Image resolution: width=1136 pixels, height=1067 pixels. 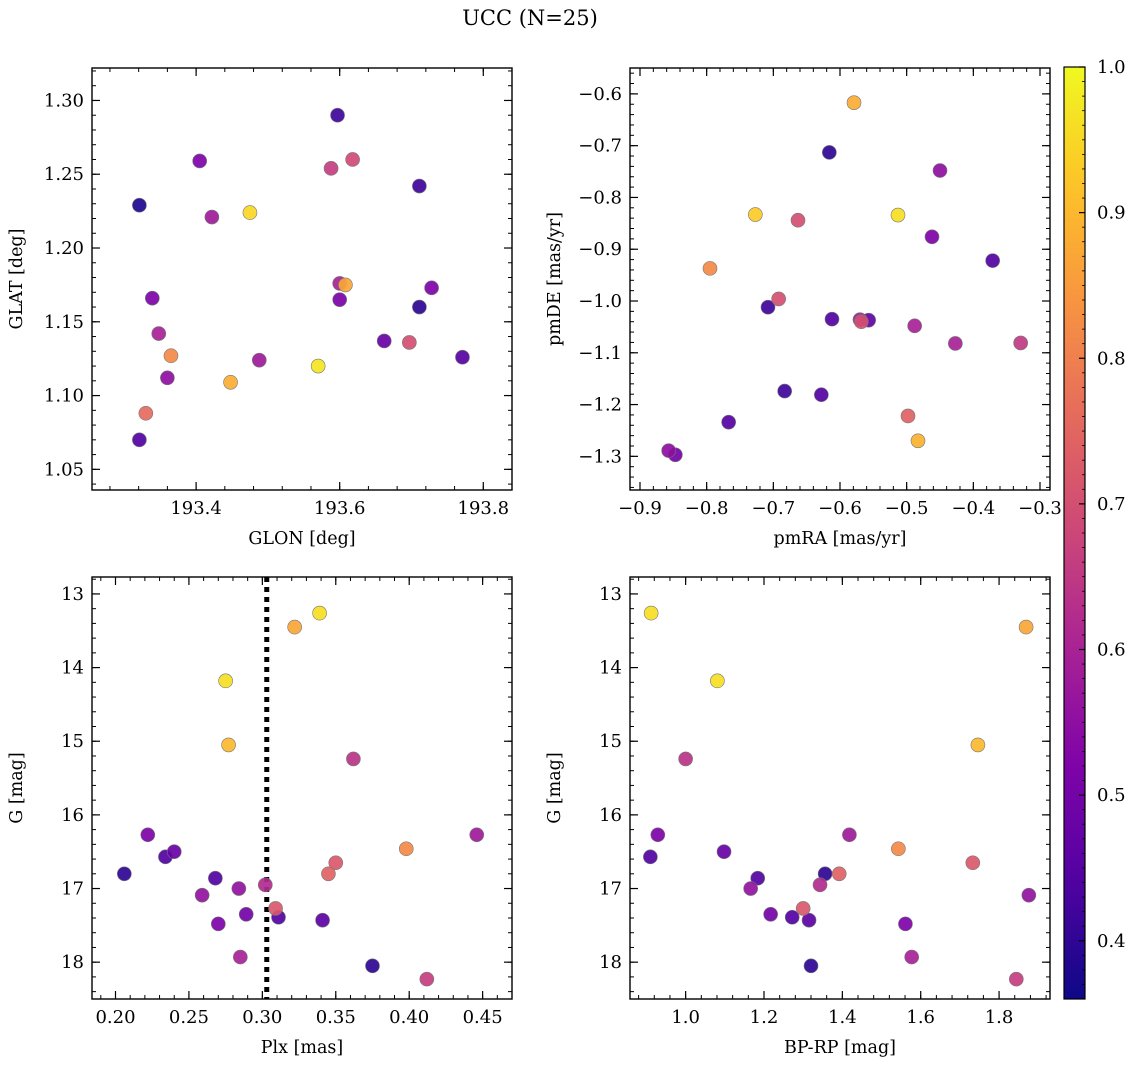 What do you see at coordinates (600, 197) in the screenshot?
I see `y-tick-label: −0.8` at bounding box center [600, 197].